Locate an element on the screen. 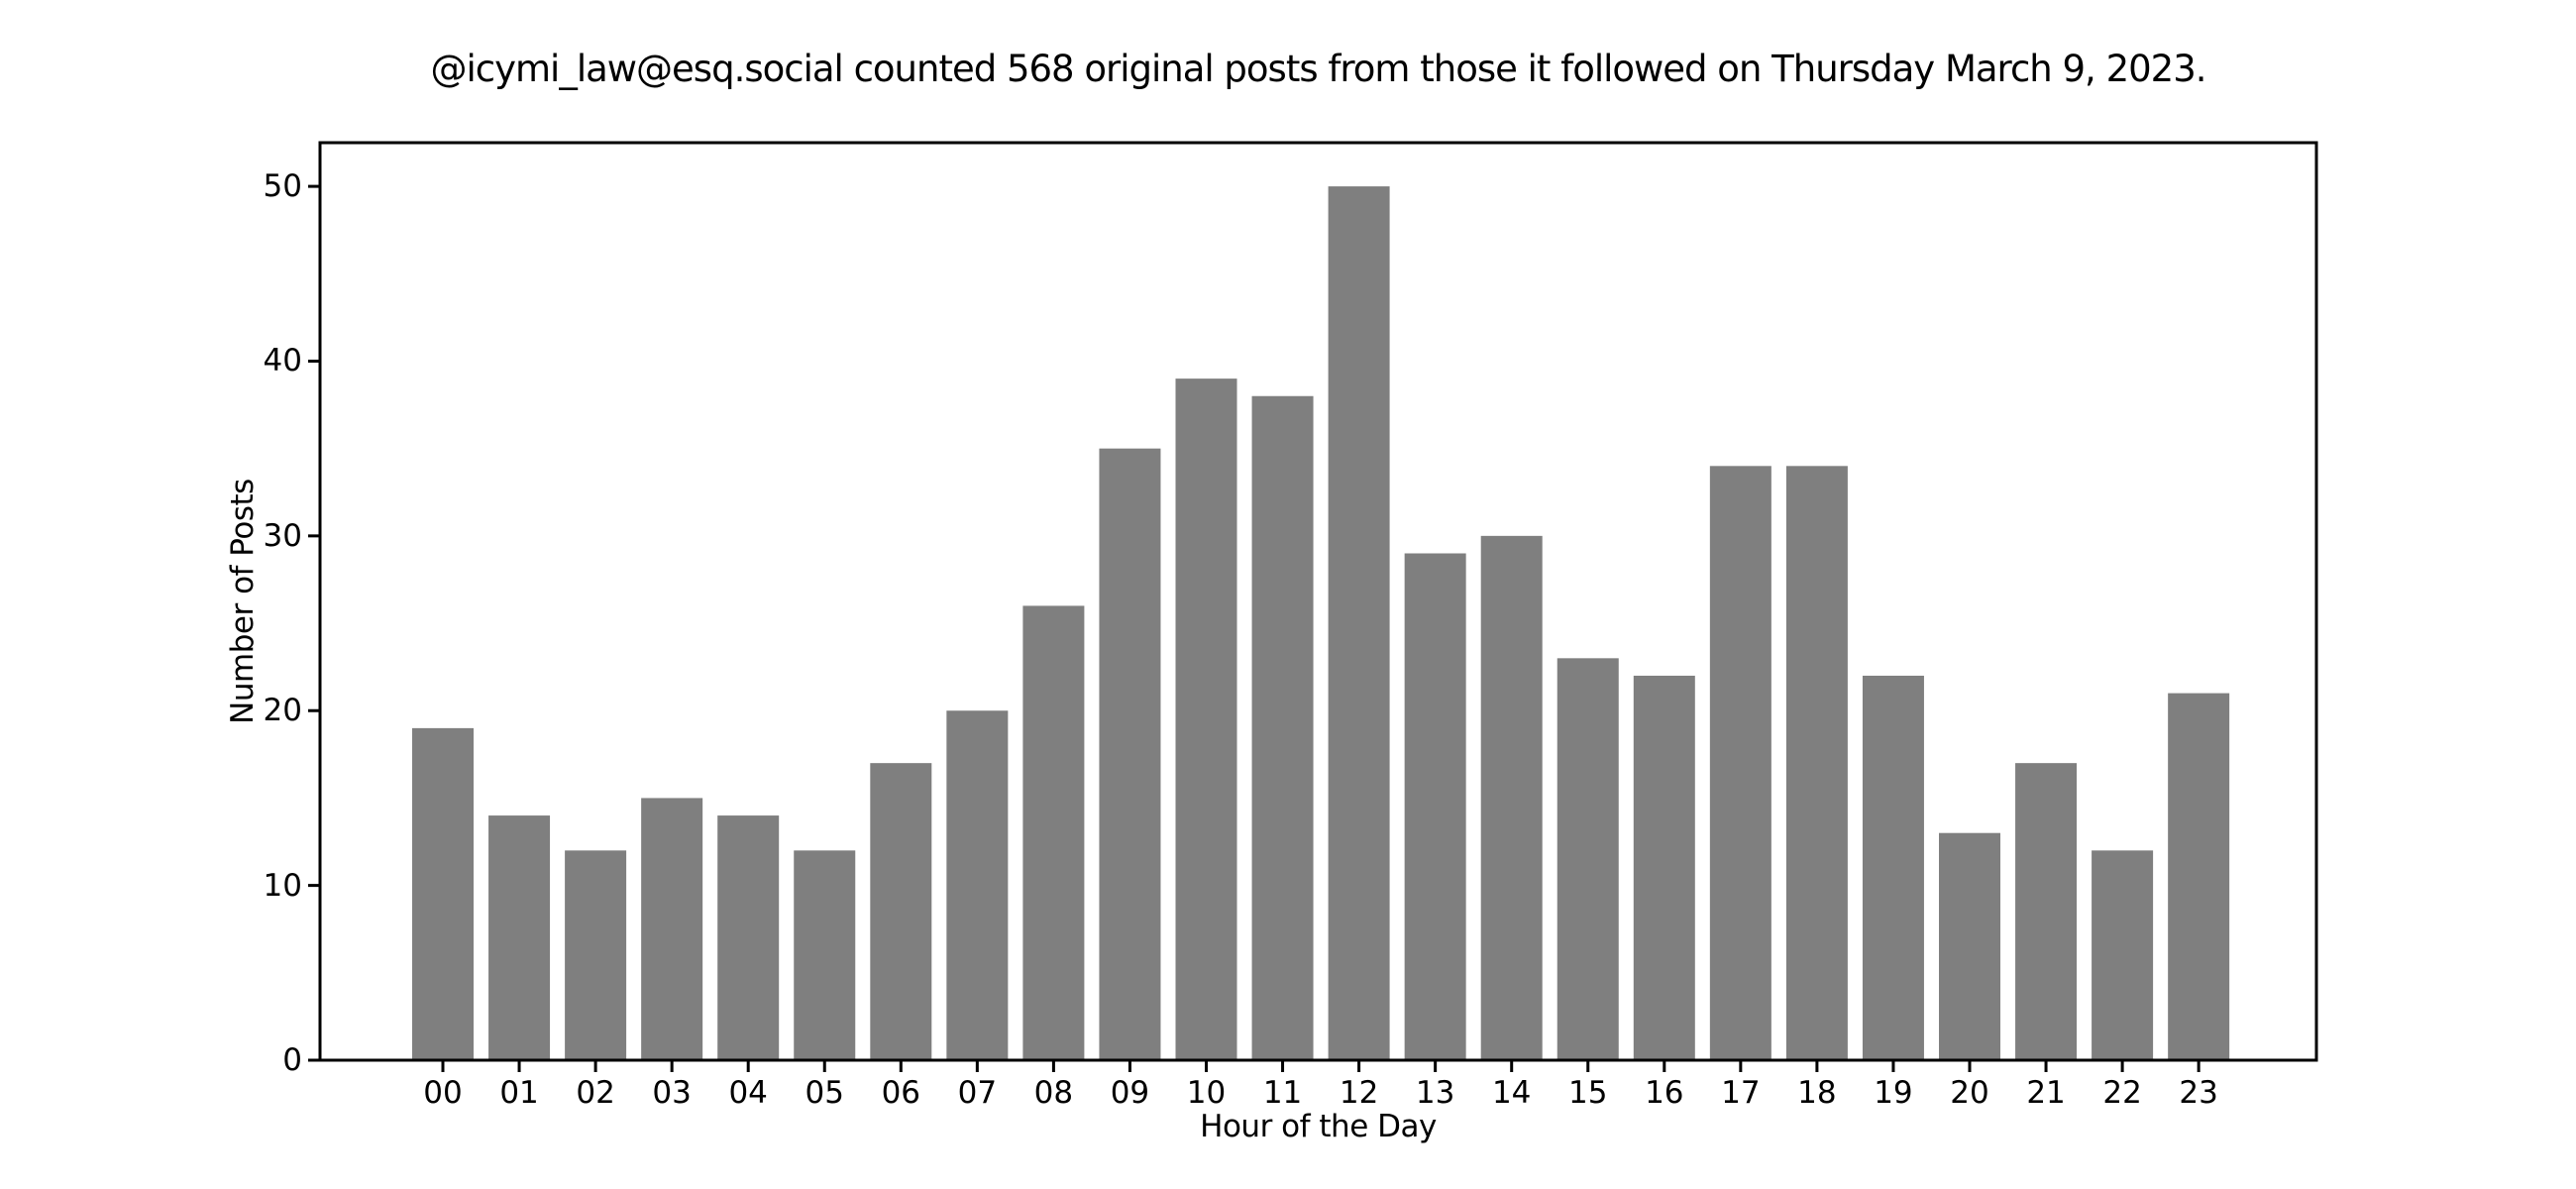 The width and height of the screenshot is (2576, 1189). x-tick-label: 04 is located at coordinates (748, 1093).